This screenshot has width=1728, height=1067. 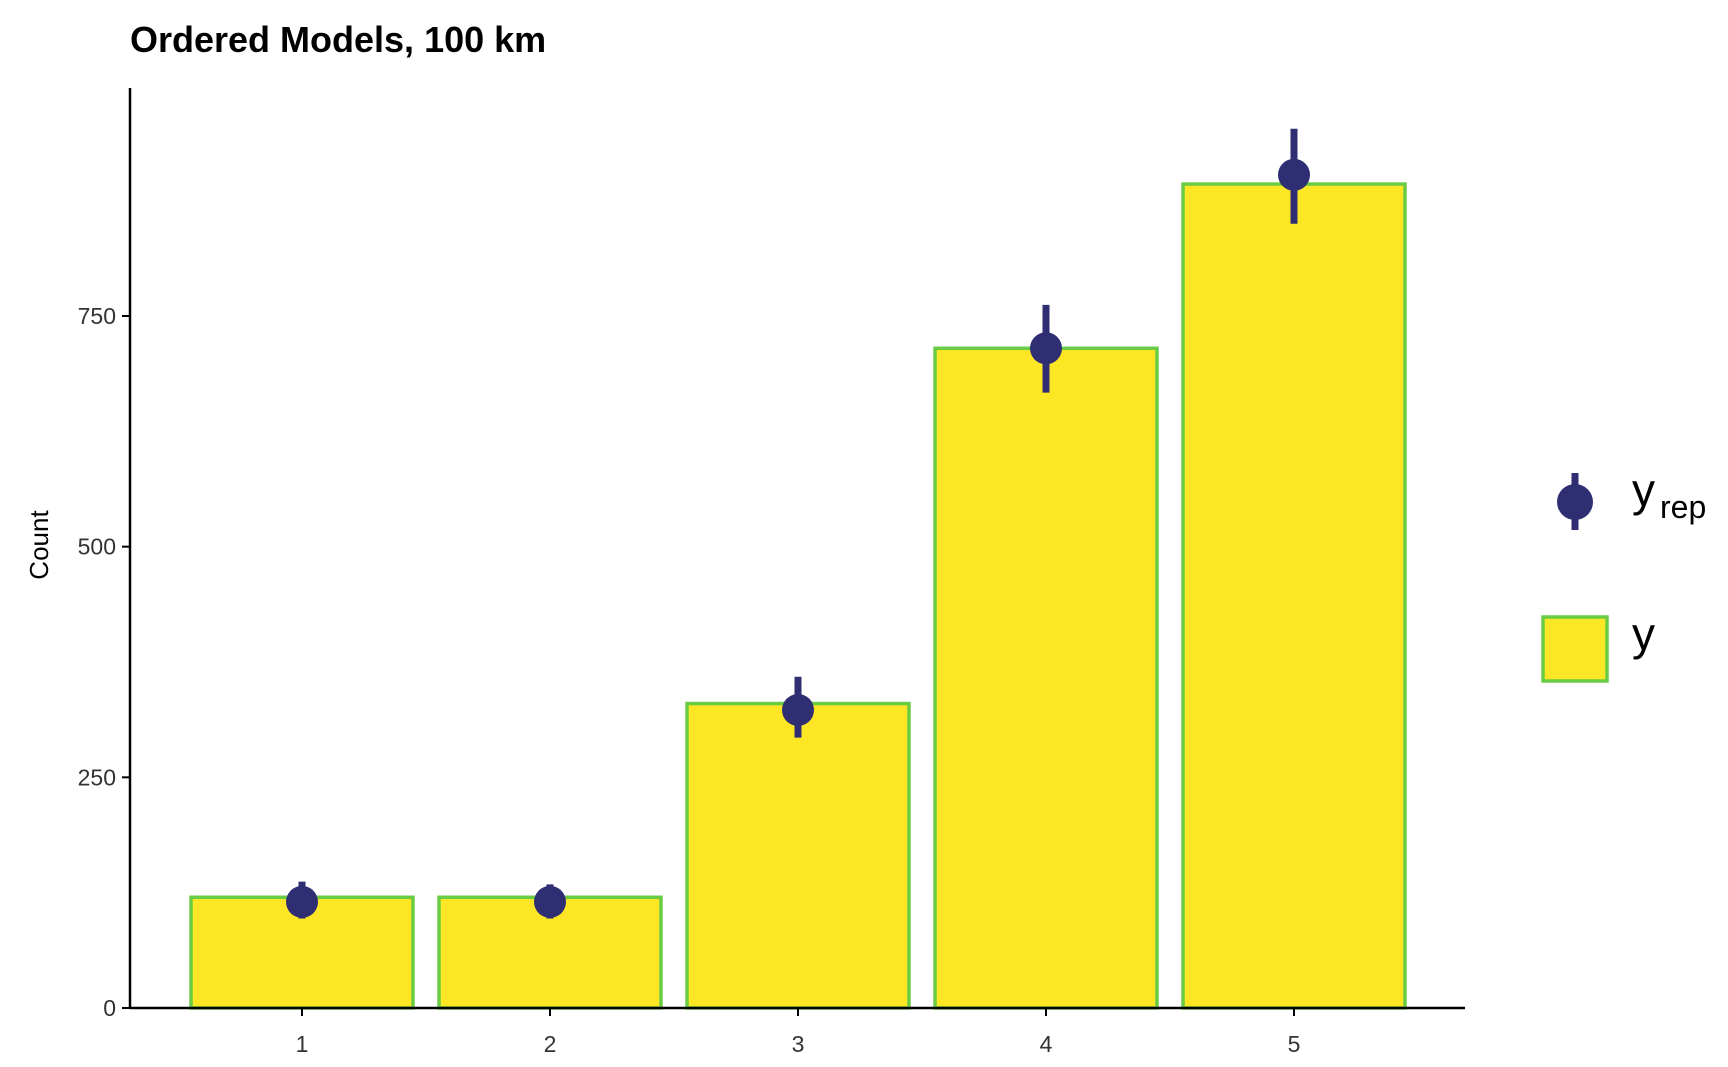 What do you see at coordinates (798, 1044) in the screenshot?
I see `x-tick-label-3: 3` at bounding box center [798, 1044].